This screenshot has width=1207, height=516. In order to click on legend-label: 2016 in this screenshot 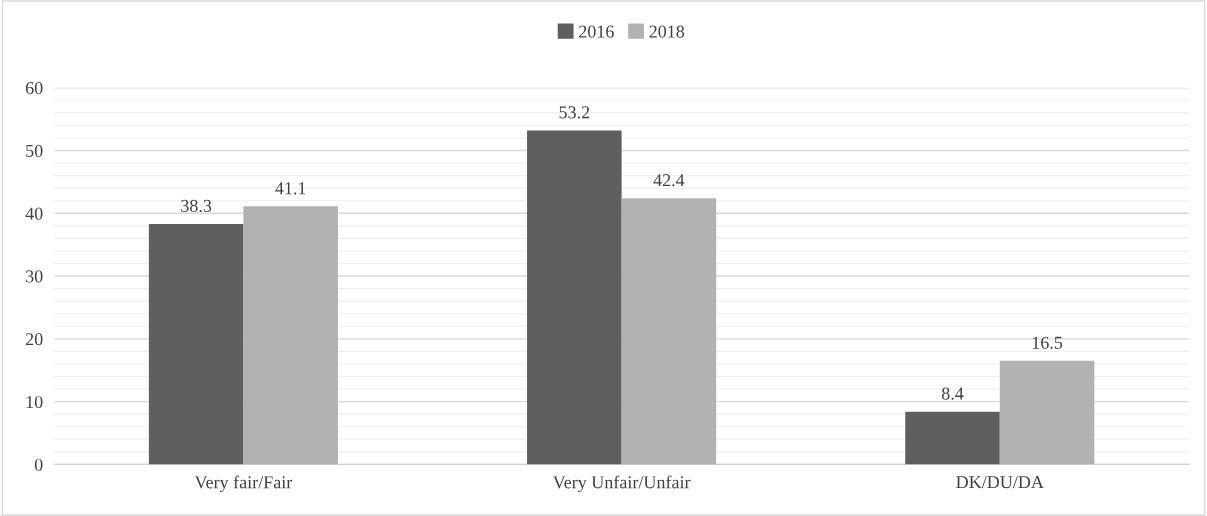, I will do `click(596, 31)`.